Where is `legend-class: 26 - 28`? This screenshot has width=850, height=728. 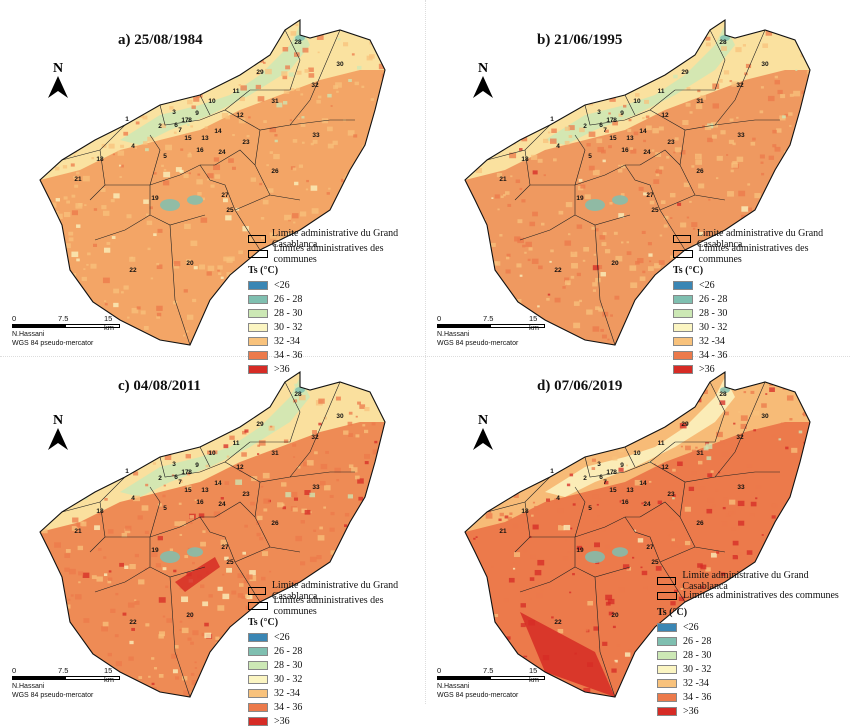
legend-class: 26 - 28 is located at coordinates (336, 299).